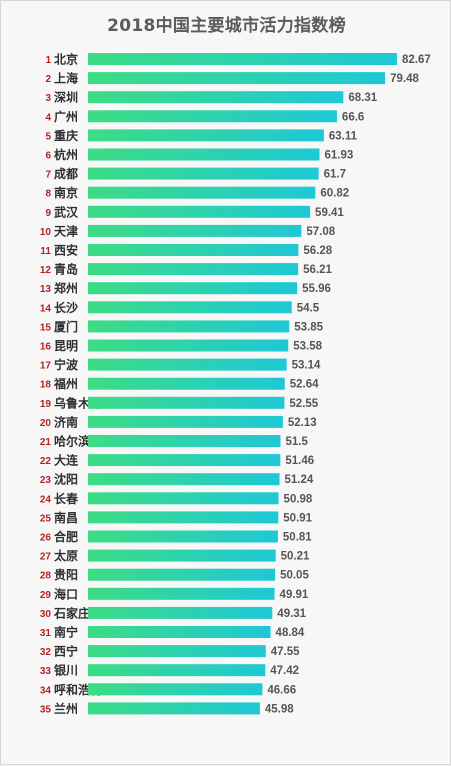  Describe the element at coordinates (46, 232) in the screenshot. I see `rank-label: 10` at that location.